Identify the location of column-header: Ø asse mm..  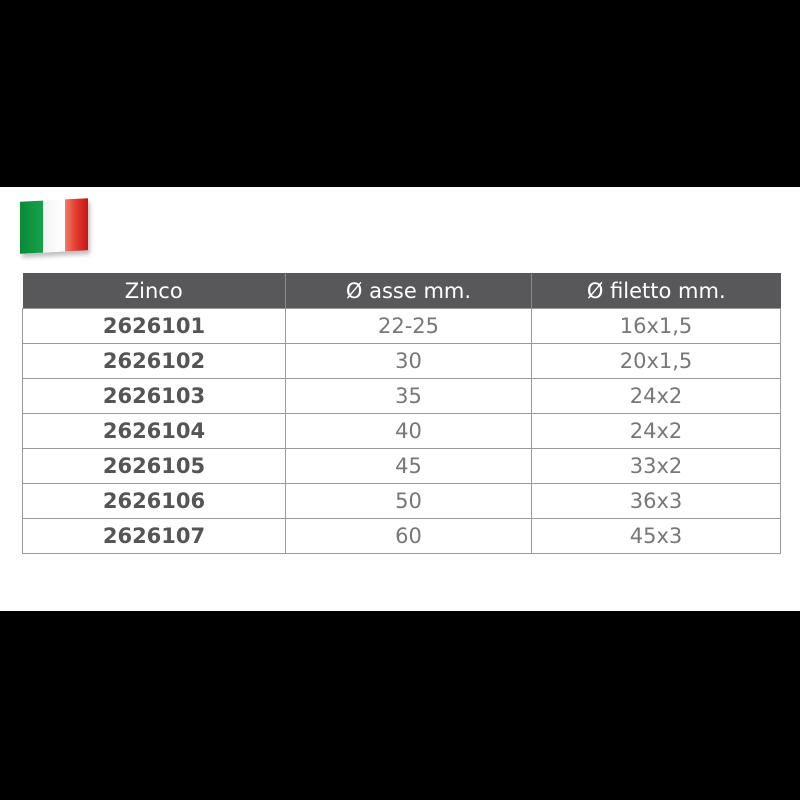
(408, 291).